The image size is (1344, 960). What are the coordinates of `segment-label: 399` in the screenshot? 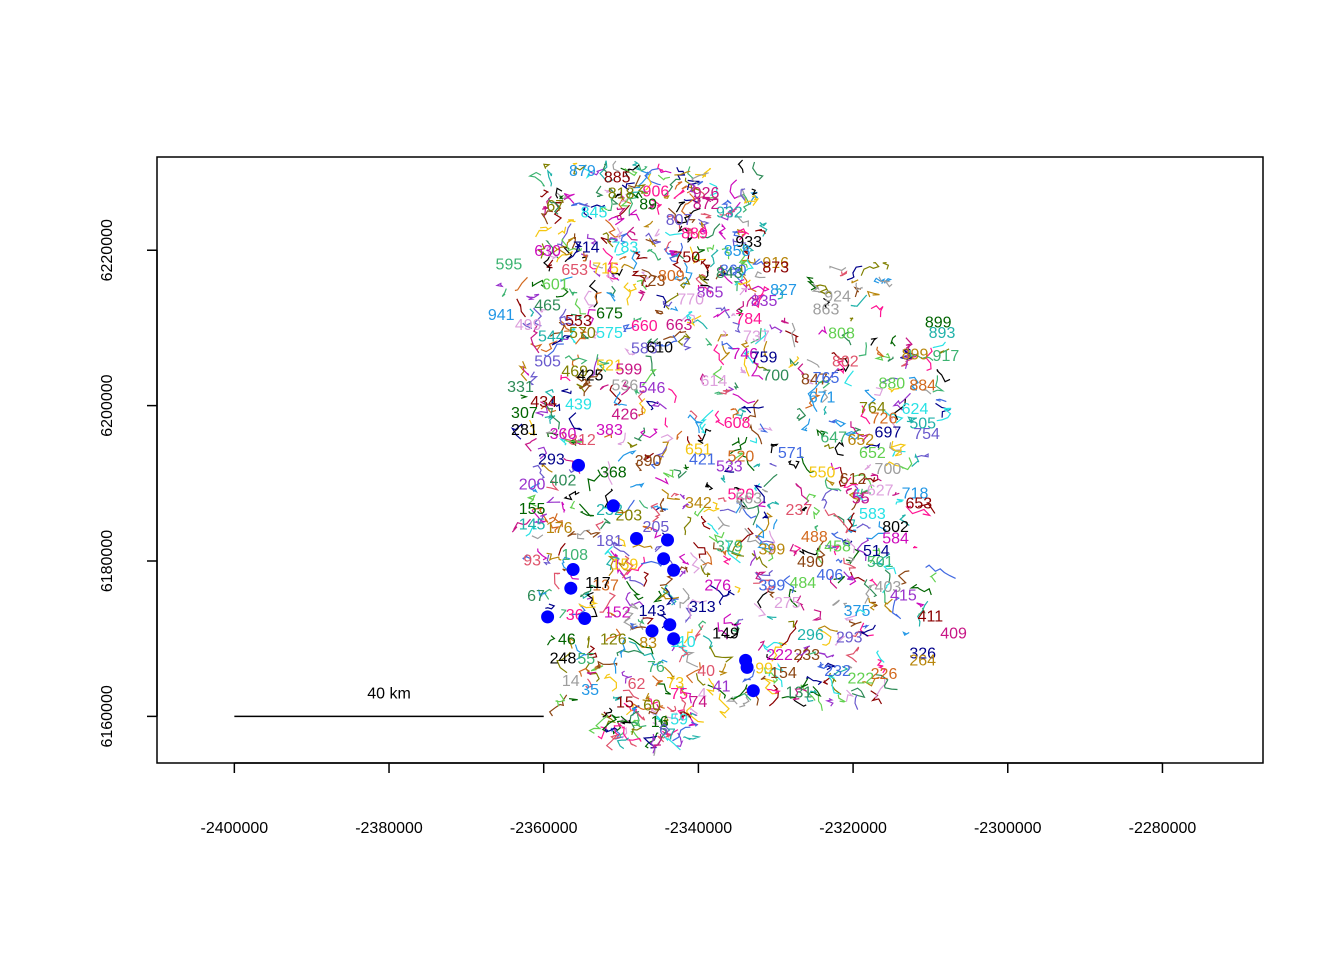 It's located at (772, 585).